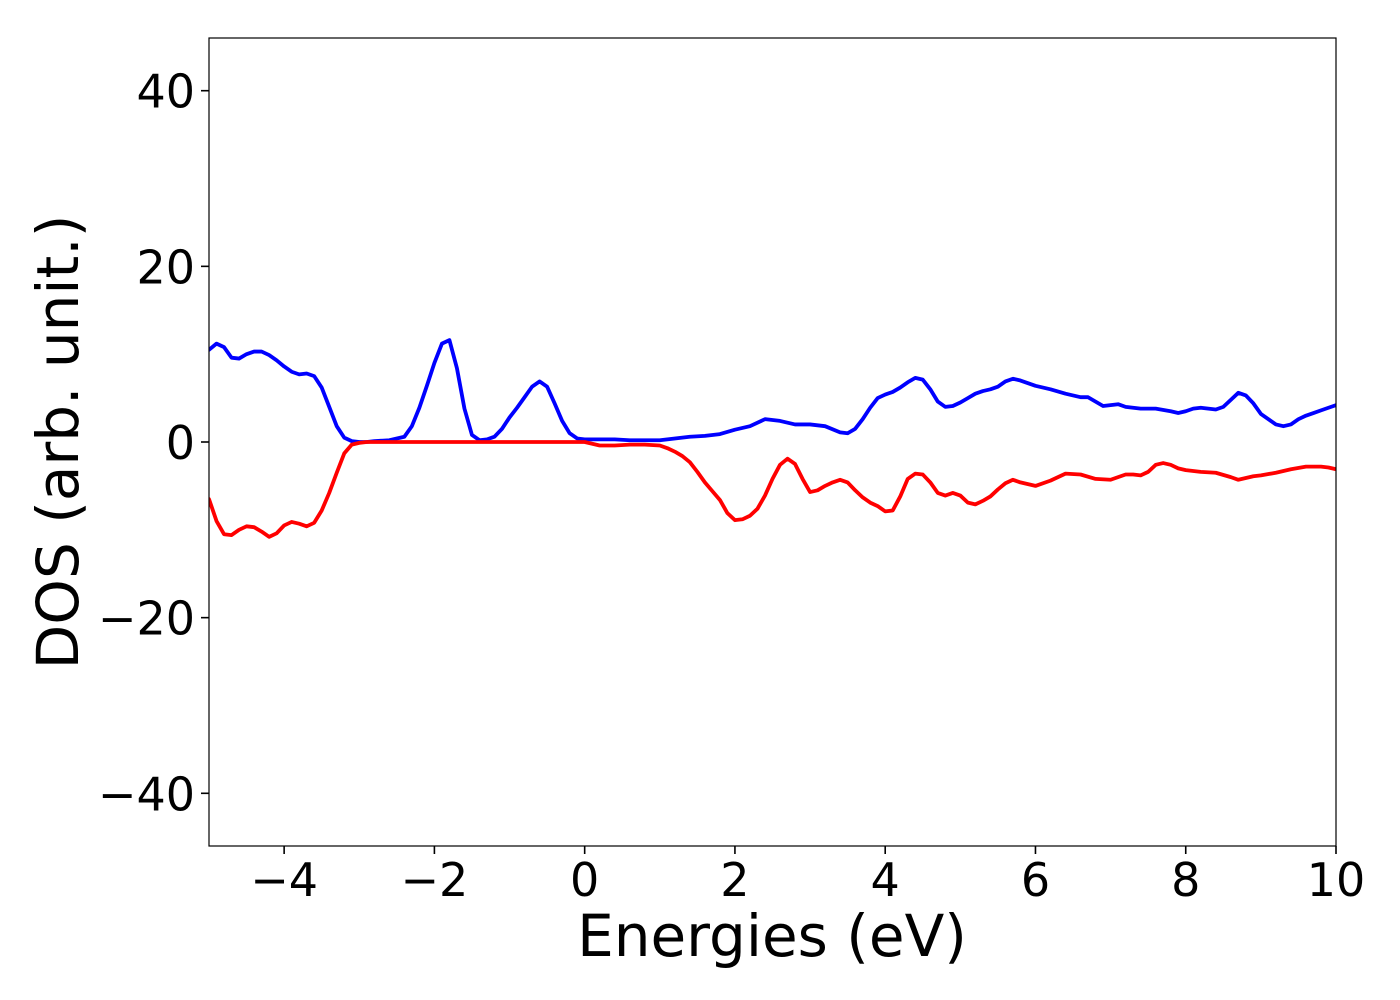 This screenshot has height=1000, width=1400. I want to click on x-tick-label: 6, so click(1035, 880).